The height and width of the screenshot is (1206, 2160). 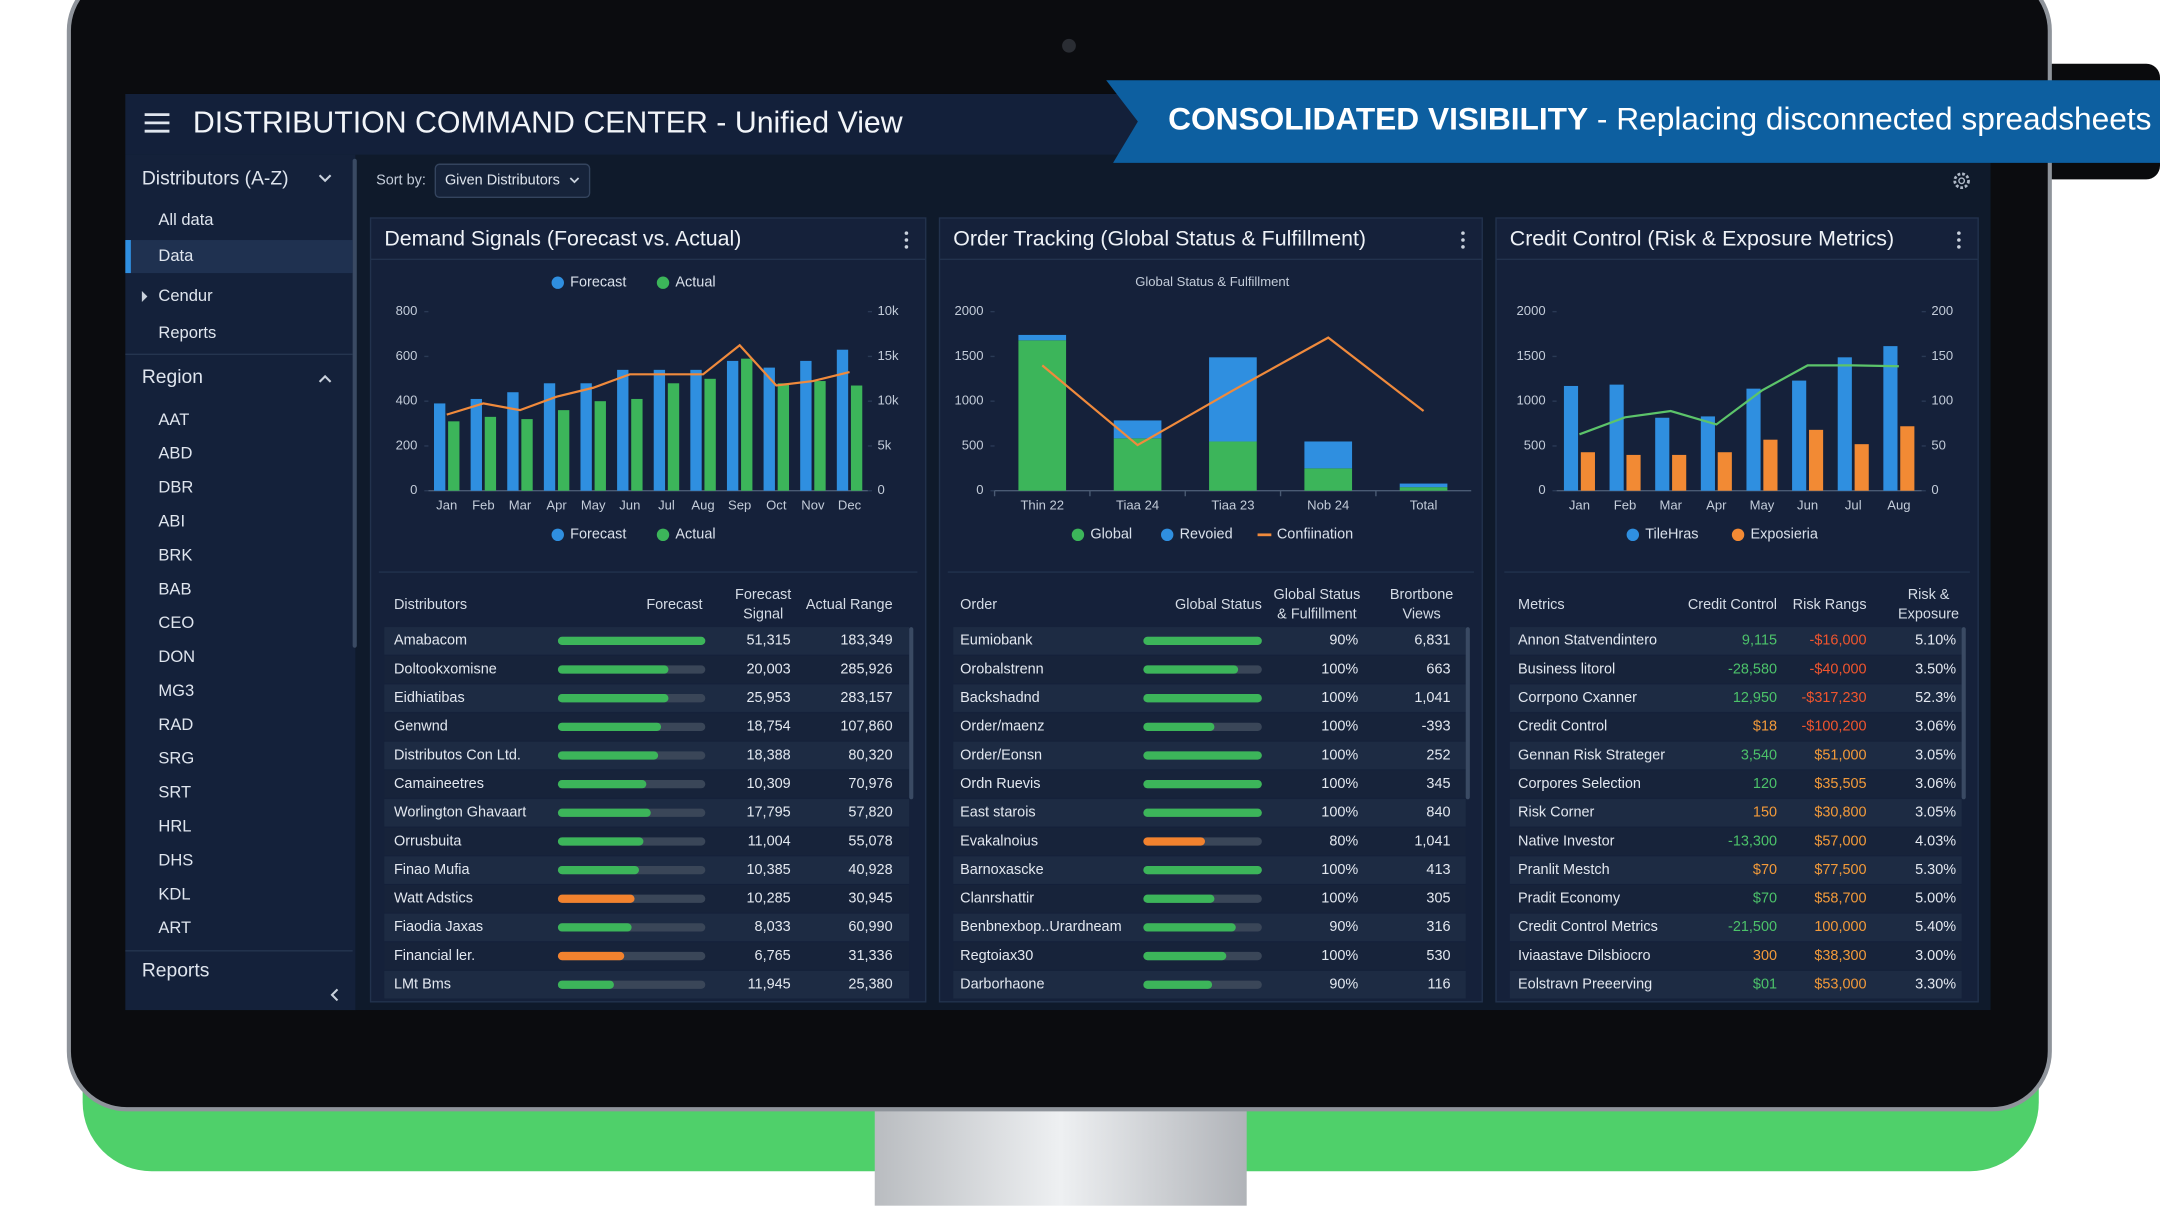 I want to click on table-cell: 8,033, so click(x=773, y=927).